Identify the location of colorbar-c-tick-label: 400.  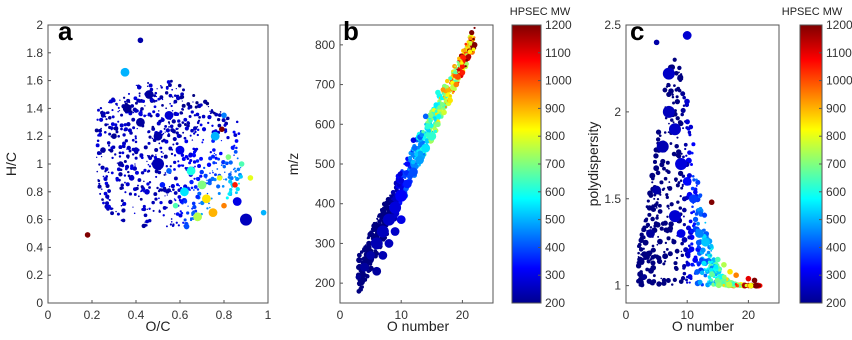
(836, 247).